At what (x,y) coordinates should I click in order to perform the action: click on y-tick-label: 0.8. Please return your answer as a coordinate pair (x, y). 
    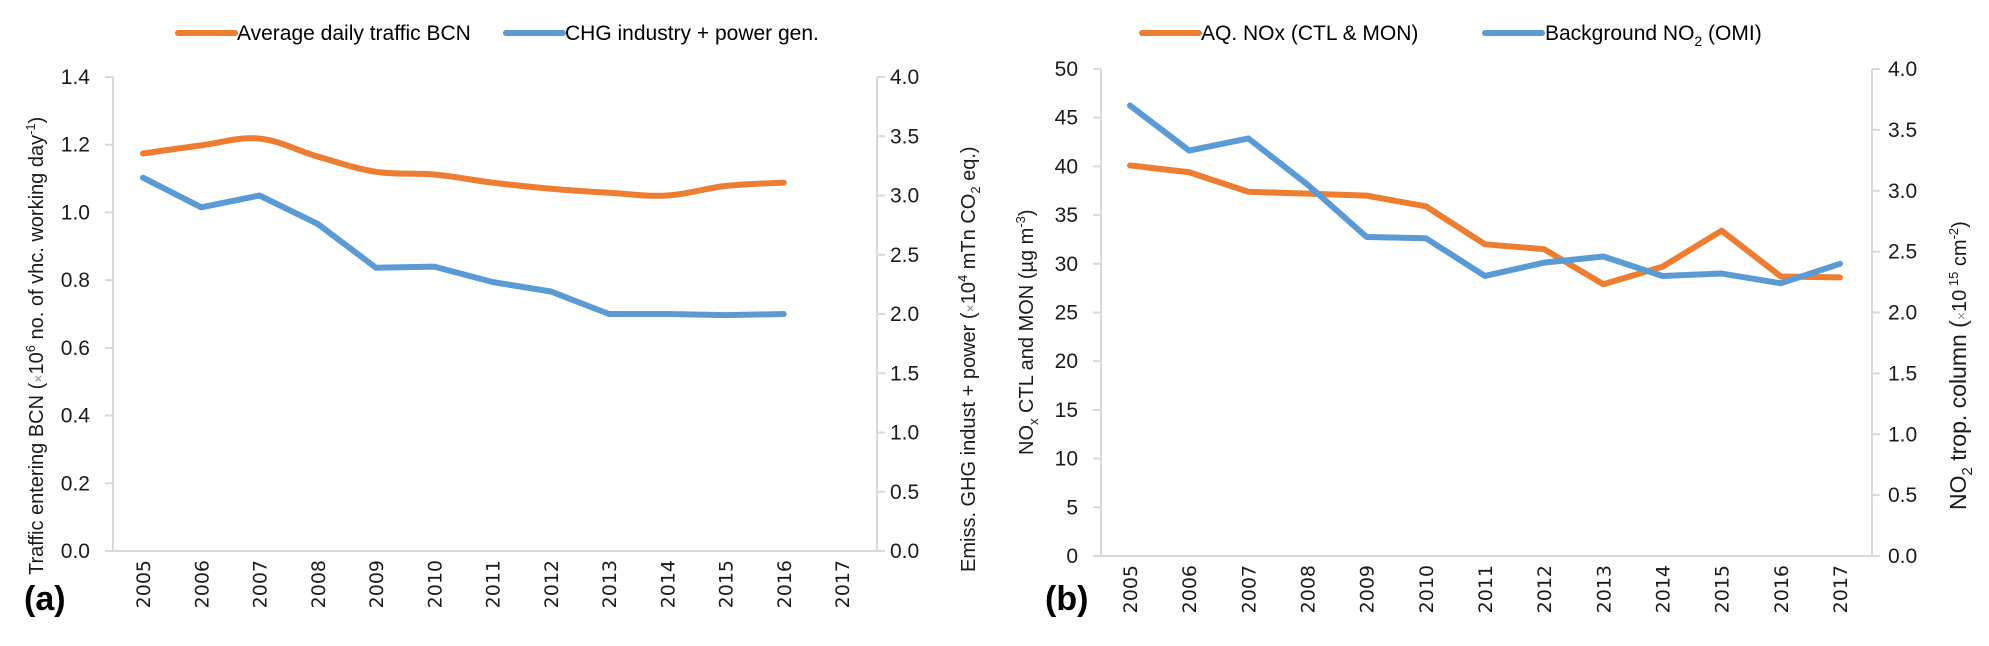
    Looking at the image, I should click on (75, 280).